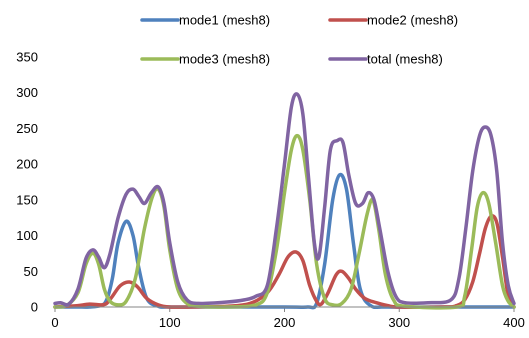 This screenshot has height=338, width=529. What do you see at coordinates (27, 164) in the screenshot?
I see `y-tick-label: 200` at bounding box center [27, 164].